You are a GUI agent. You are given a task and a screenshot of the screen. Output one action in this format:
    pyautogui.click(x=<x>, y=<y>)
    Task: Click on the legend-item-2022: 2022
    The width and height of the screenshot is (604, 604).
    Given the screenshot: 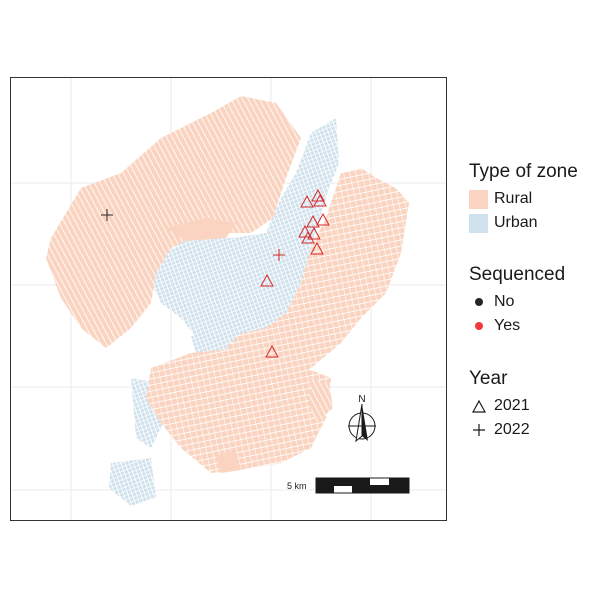 What is the action you would take?
    pyautogui.click(x=499, y=430)
    